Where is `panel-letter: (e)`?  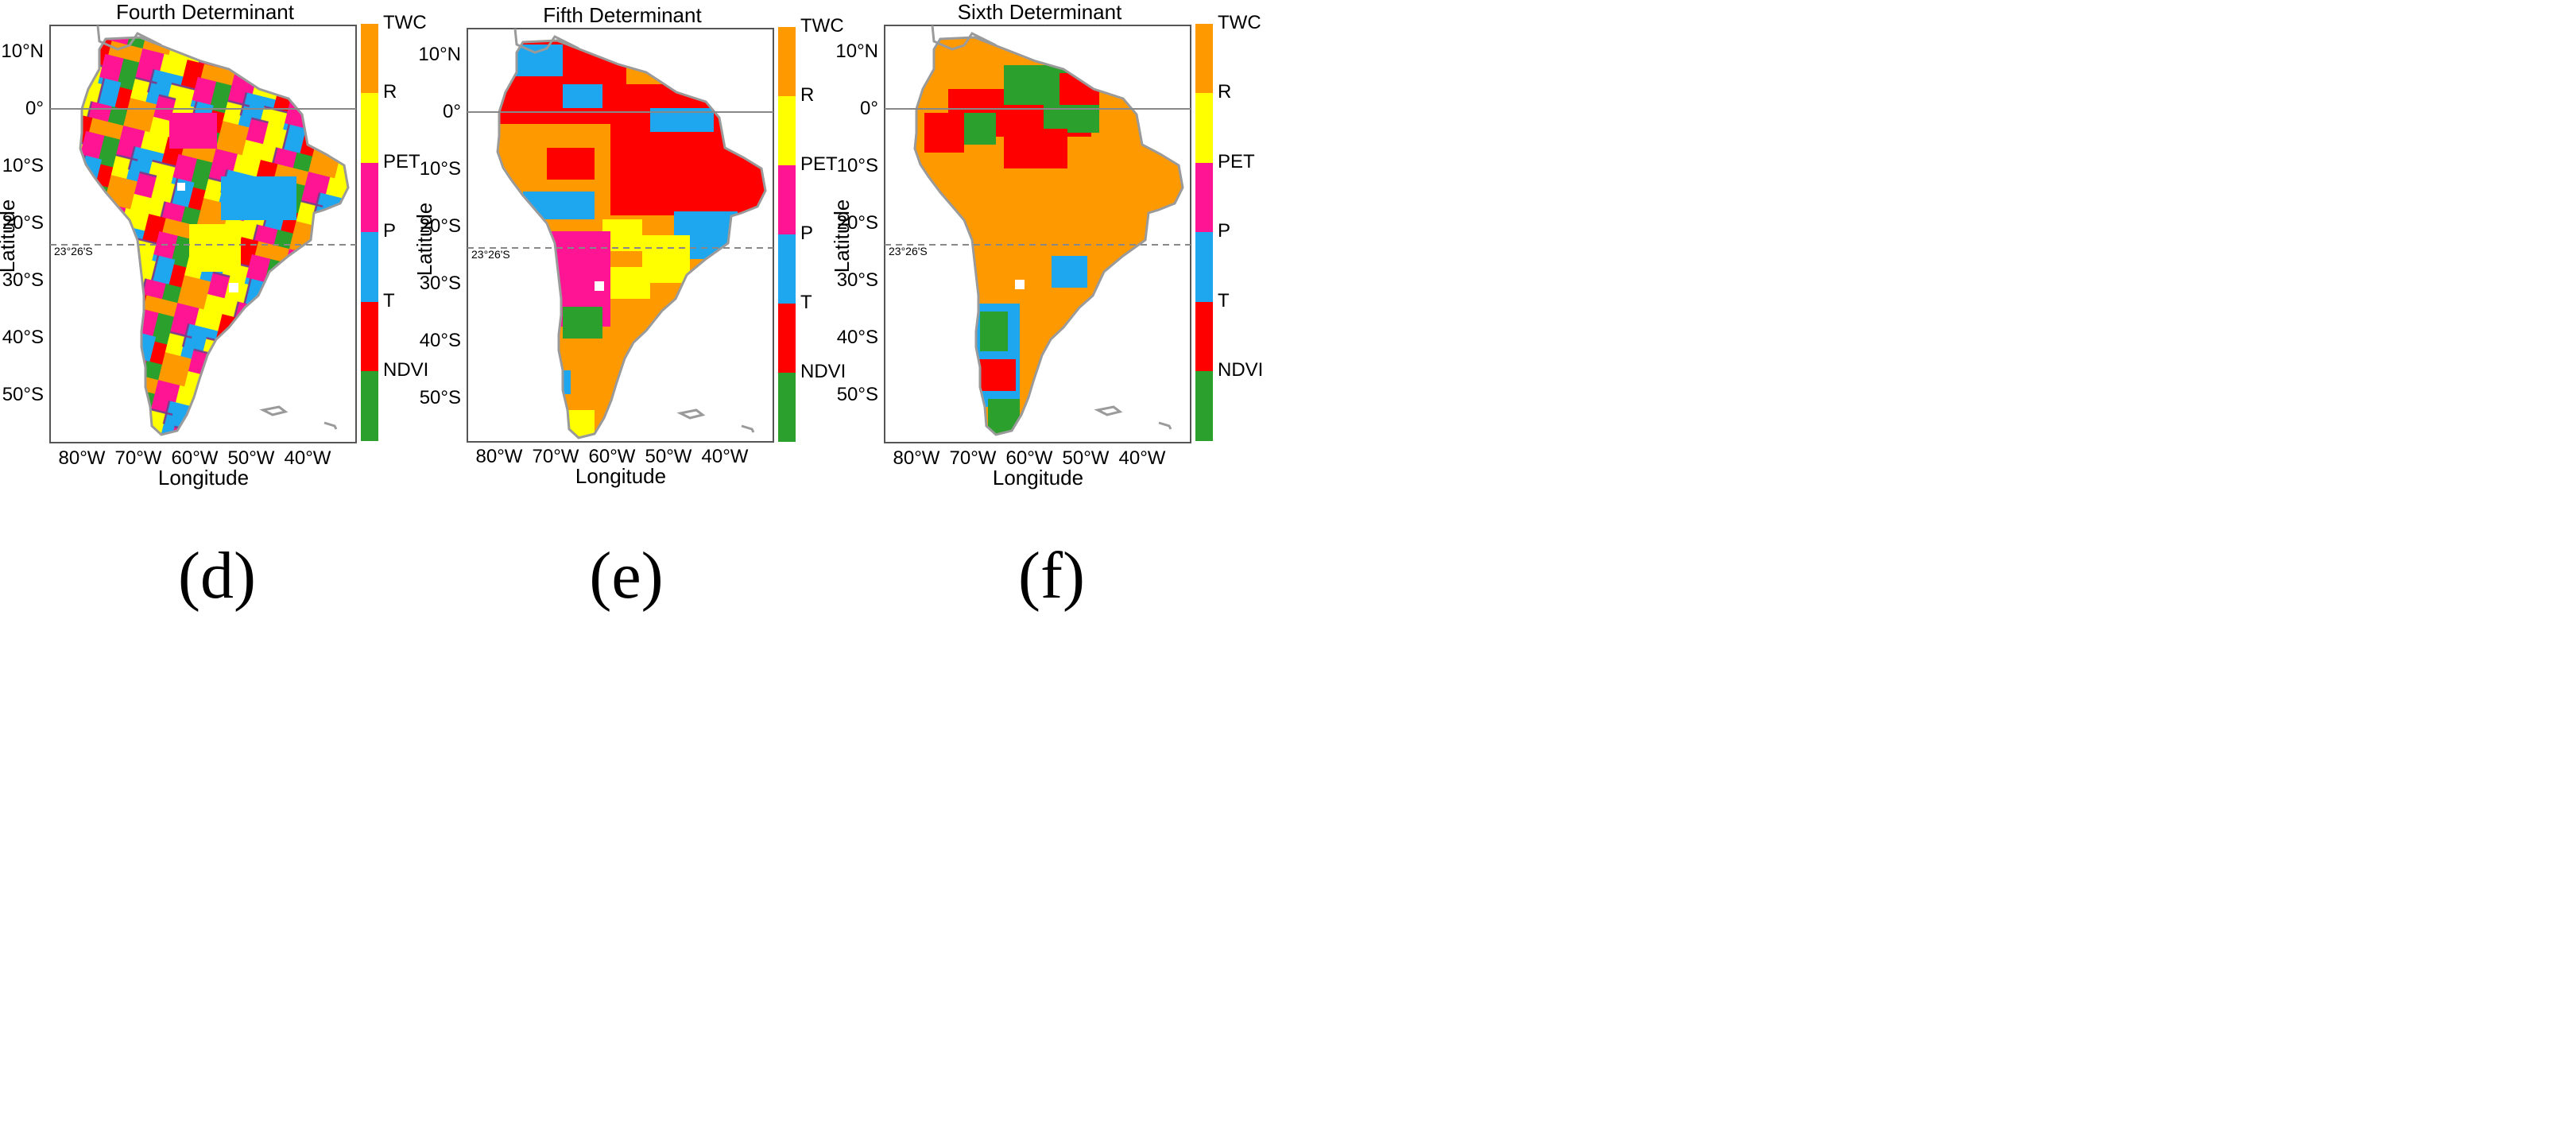
panel-letter: (e) is located at coordinates (626, 576).